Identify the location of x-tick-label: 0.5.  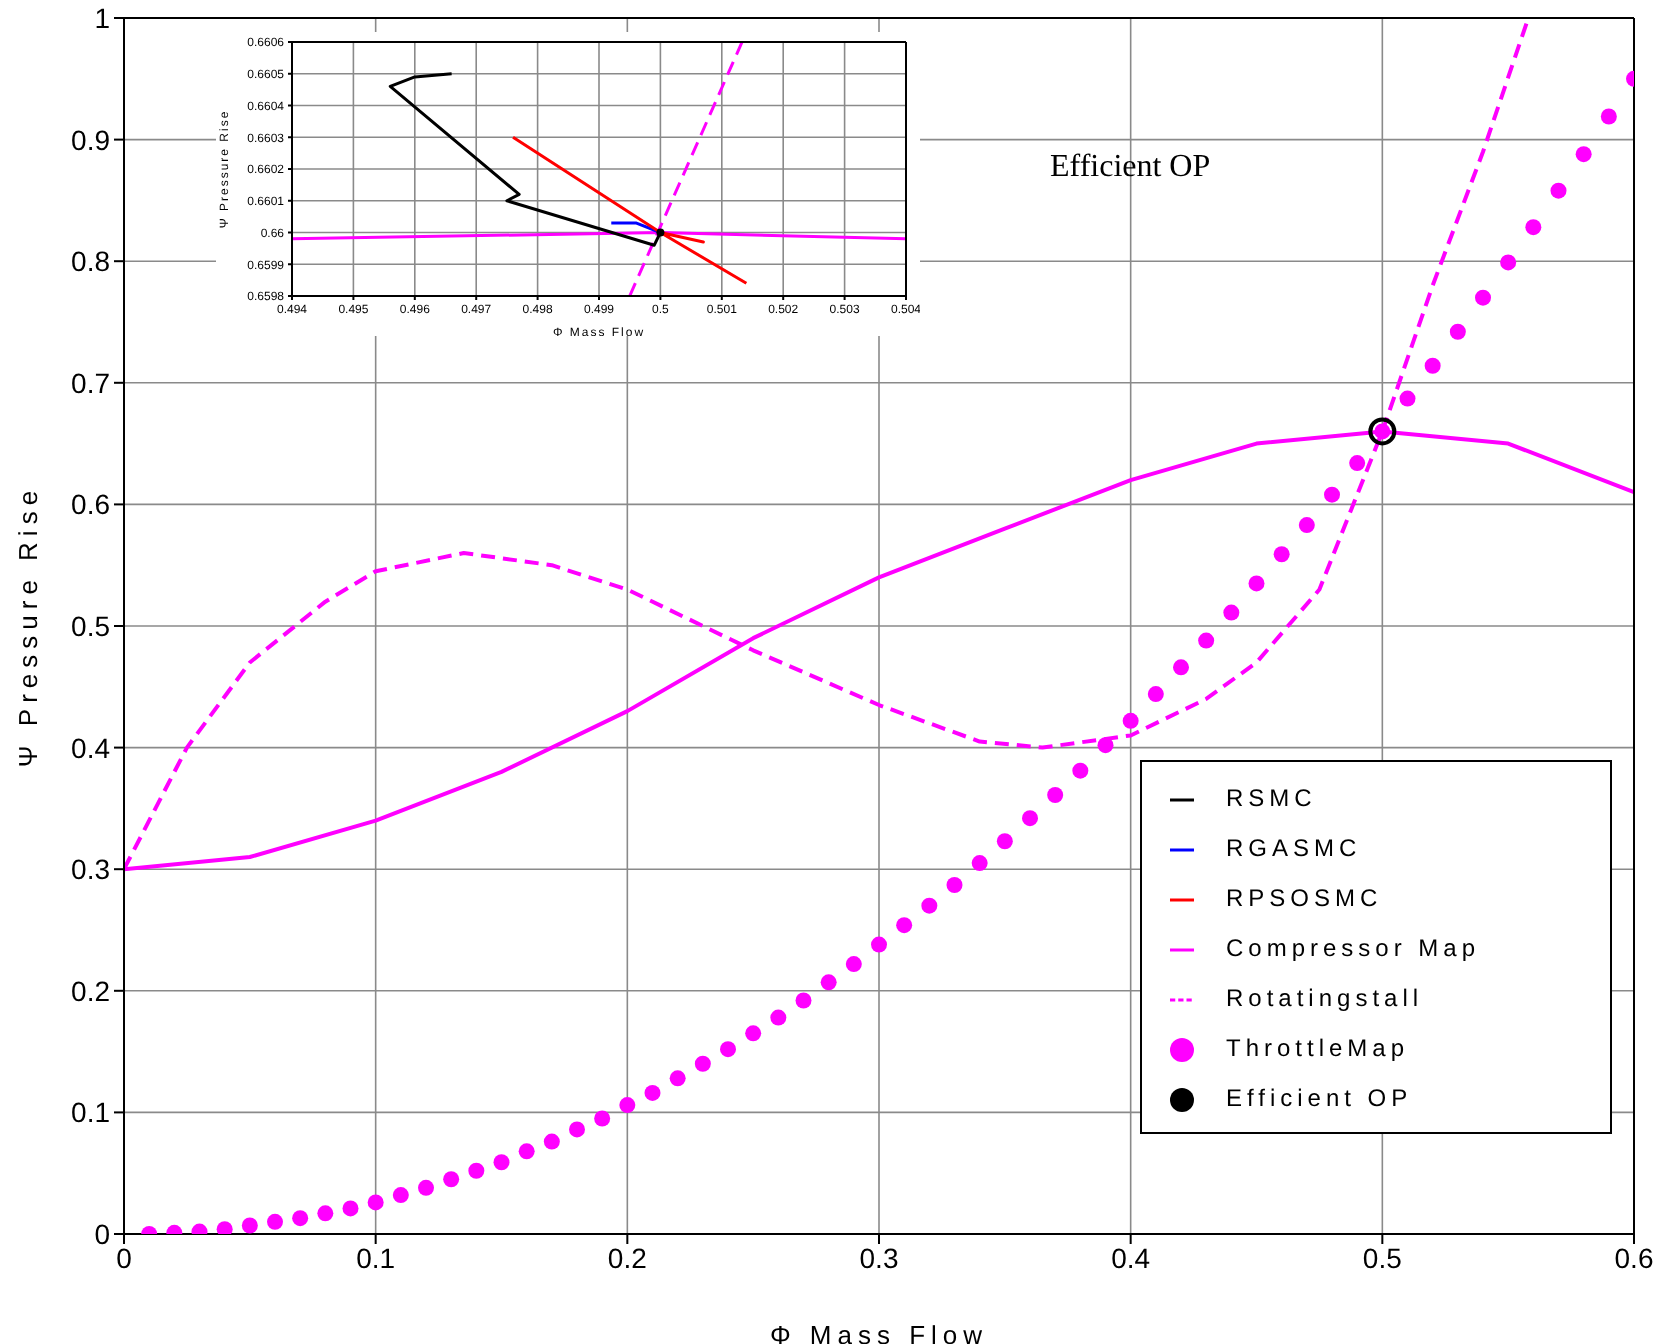
(1382, 1257).